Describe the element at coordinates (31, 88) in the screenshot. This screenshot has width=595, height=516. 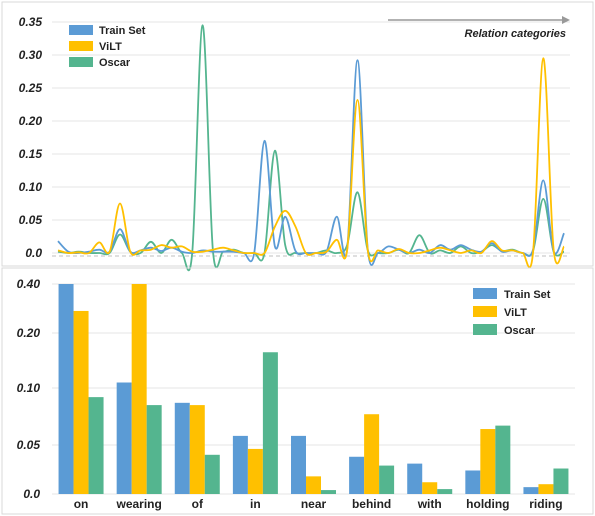
I see `y-tick-label: 0.25` at that location.